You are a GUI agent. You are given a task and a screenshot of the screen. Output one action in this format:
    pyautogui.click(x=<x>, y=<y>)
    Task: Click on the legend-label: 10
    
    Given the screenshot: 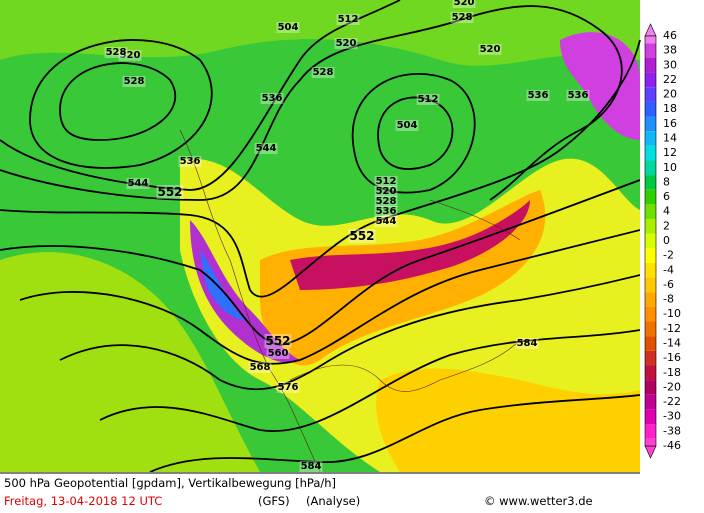 What is the action you would take?
    pyautogui.click(x=670, y=167)
    